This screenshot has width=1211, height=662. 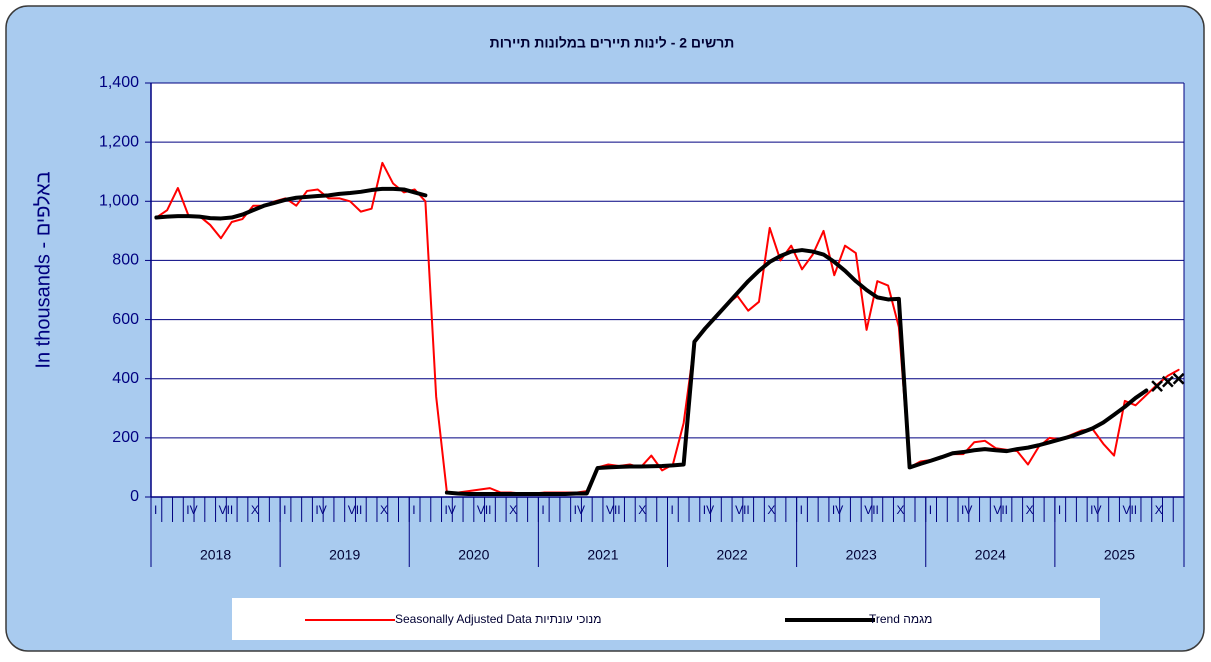 What do you see at coordinates (119, 201) in the screenshot?
I see `y-tick-label: 1,000` at bounding box center [119, 201].